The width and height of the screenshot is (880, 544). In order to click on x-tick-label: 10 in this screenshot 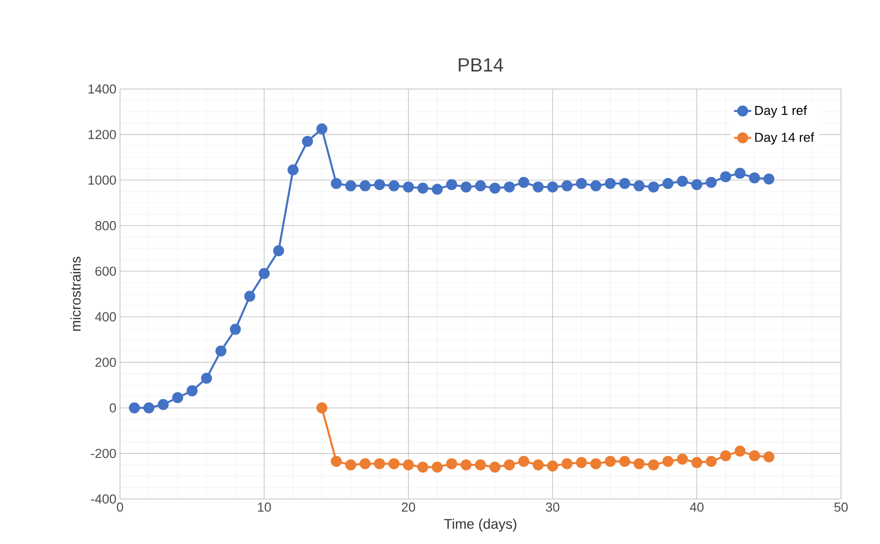, I will do `click(264, 507)`.